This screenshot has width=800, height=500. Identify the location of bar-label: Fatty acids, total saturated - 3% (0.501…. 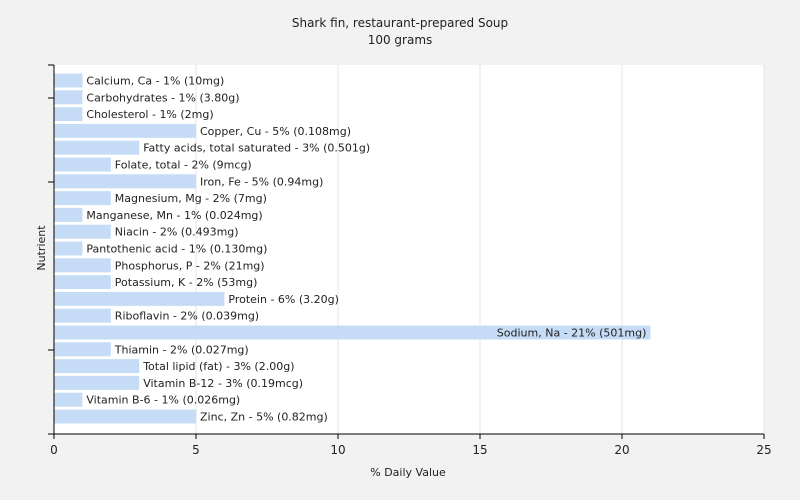
(256, 148).